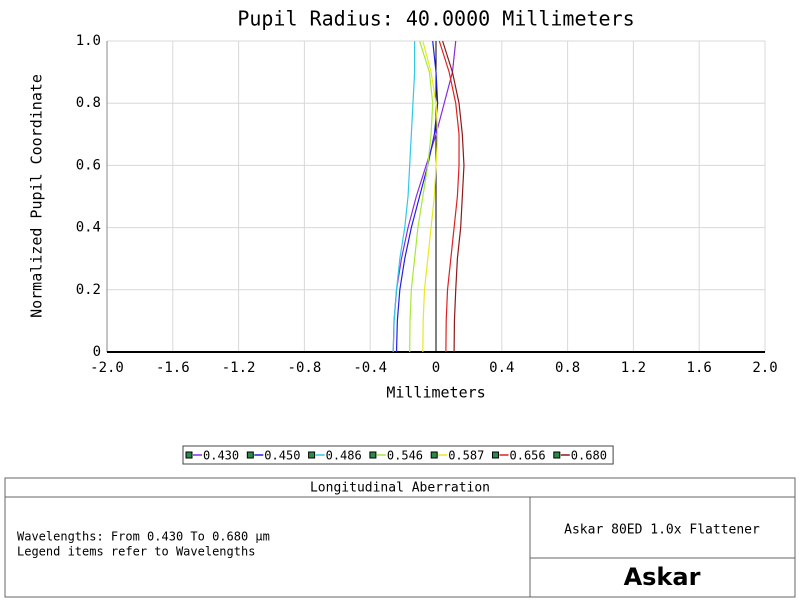  I want to click on system-name: Askar 80ED 1.0x Flattener, so click(662, 530).